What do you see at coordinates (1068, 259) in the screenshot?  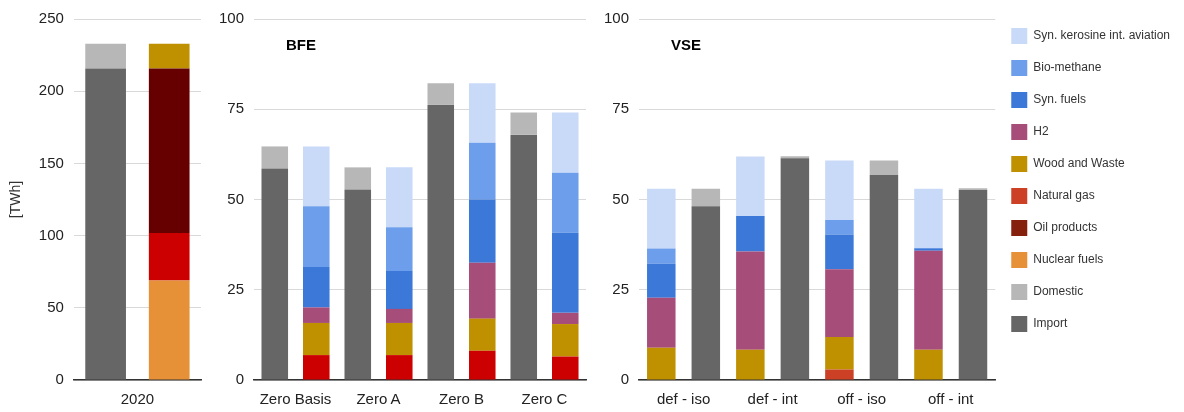 I see `legend-label: Nuclear fuels` at bounding box center [1068, 259].